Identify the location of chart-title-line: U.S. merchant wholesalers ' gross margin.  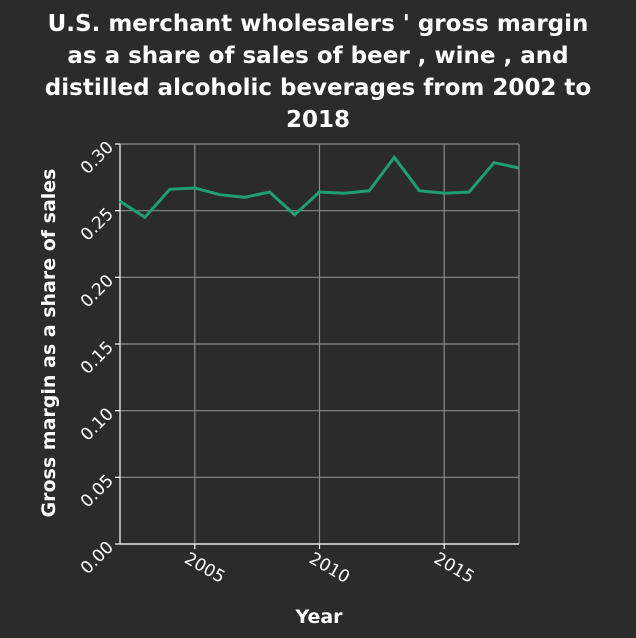
(318, 24).